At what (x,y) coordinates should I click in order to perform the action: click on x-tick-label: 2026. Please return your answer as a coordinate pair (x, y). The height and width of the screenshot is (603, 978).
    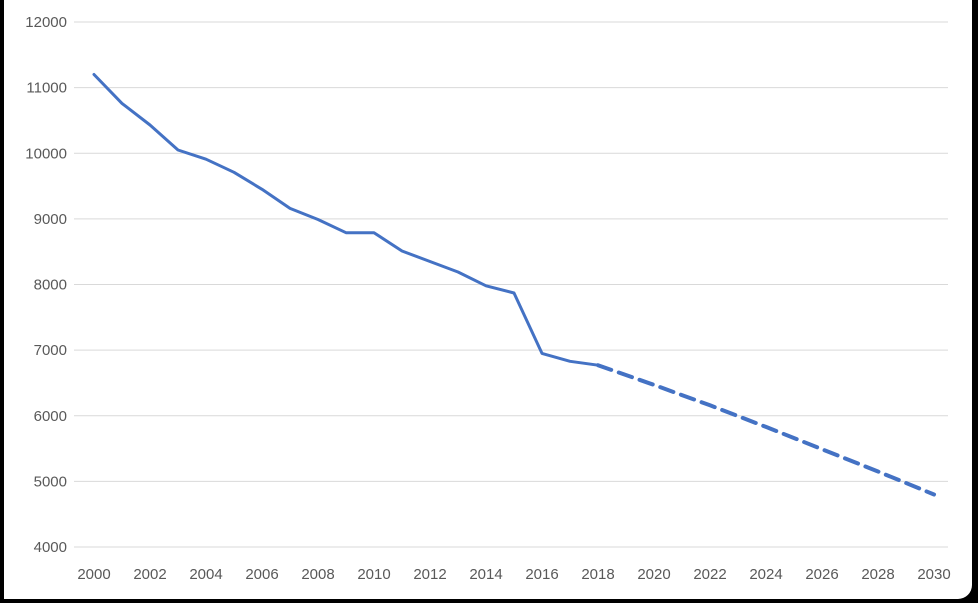
    Looking at the image, I should click on (821, 574).